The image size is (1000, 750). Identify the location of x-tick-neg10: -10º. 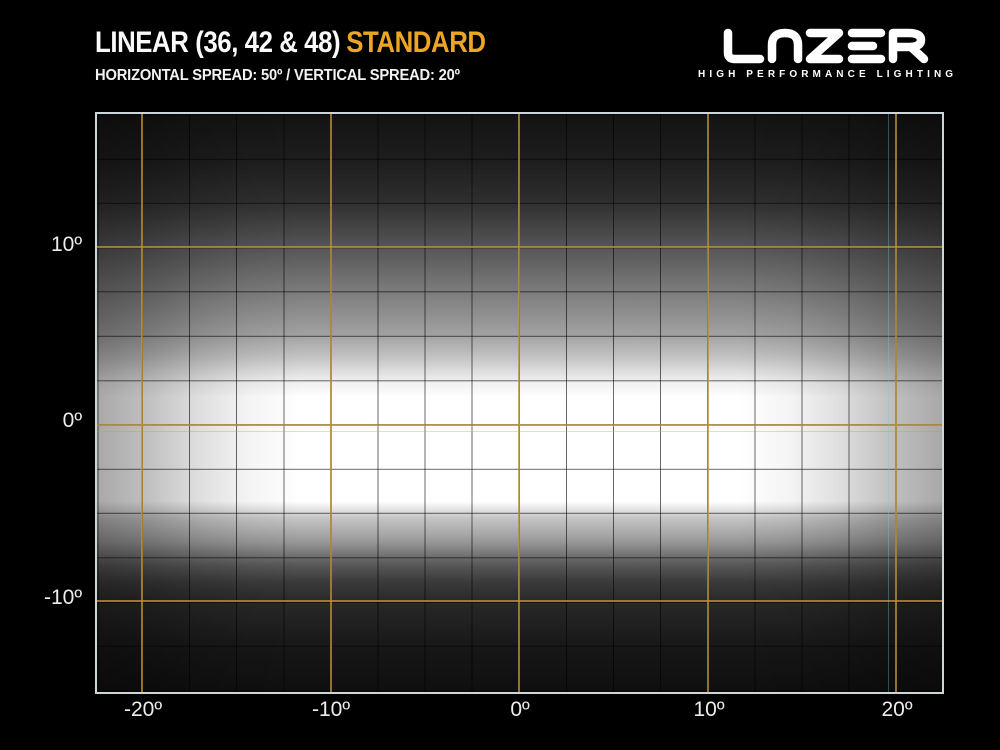
(331, 709).